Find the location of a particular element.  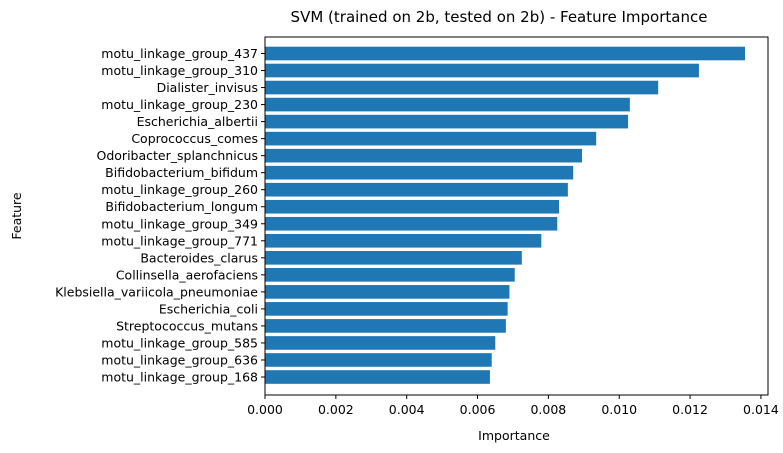

y-tick-label: Escherichia_albertii is located at coordinates (197, 121).